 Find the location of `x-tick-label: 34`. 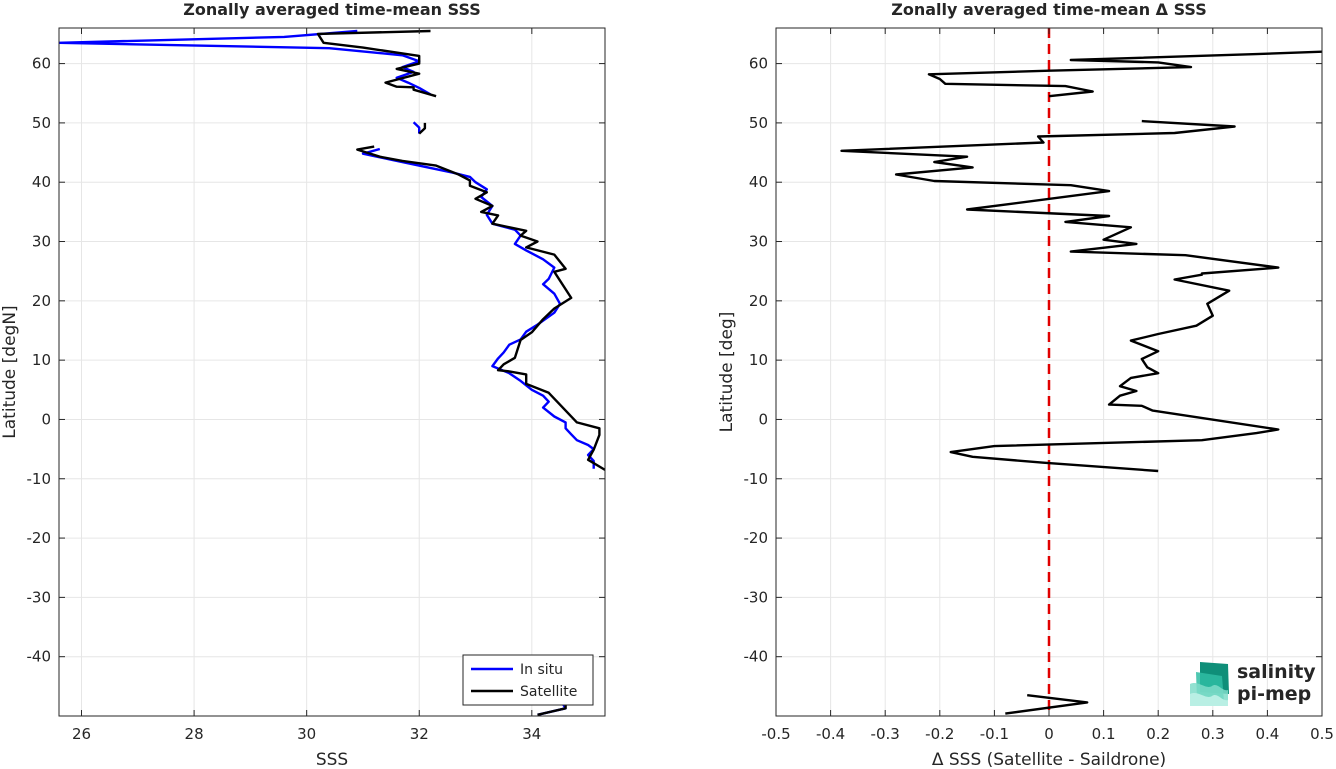

x-tick-label: 34 is located at coordinates (531, 734).